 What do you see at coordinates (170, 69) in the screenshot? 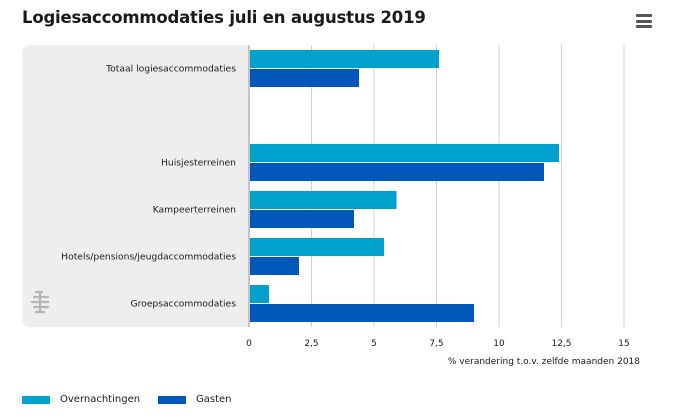
I see `category-label: Totaal logiesaccommodaties` at bounding box center [170, 69].